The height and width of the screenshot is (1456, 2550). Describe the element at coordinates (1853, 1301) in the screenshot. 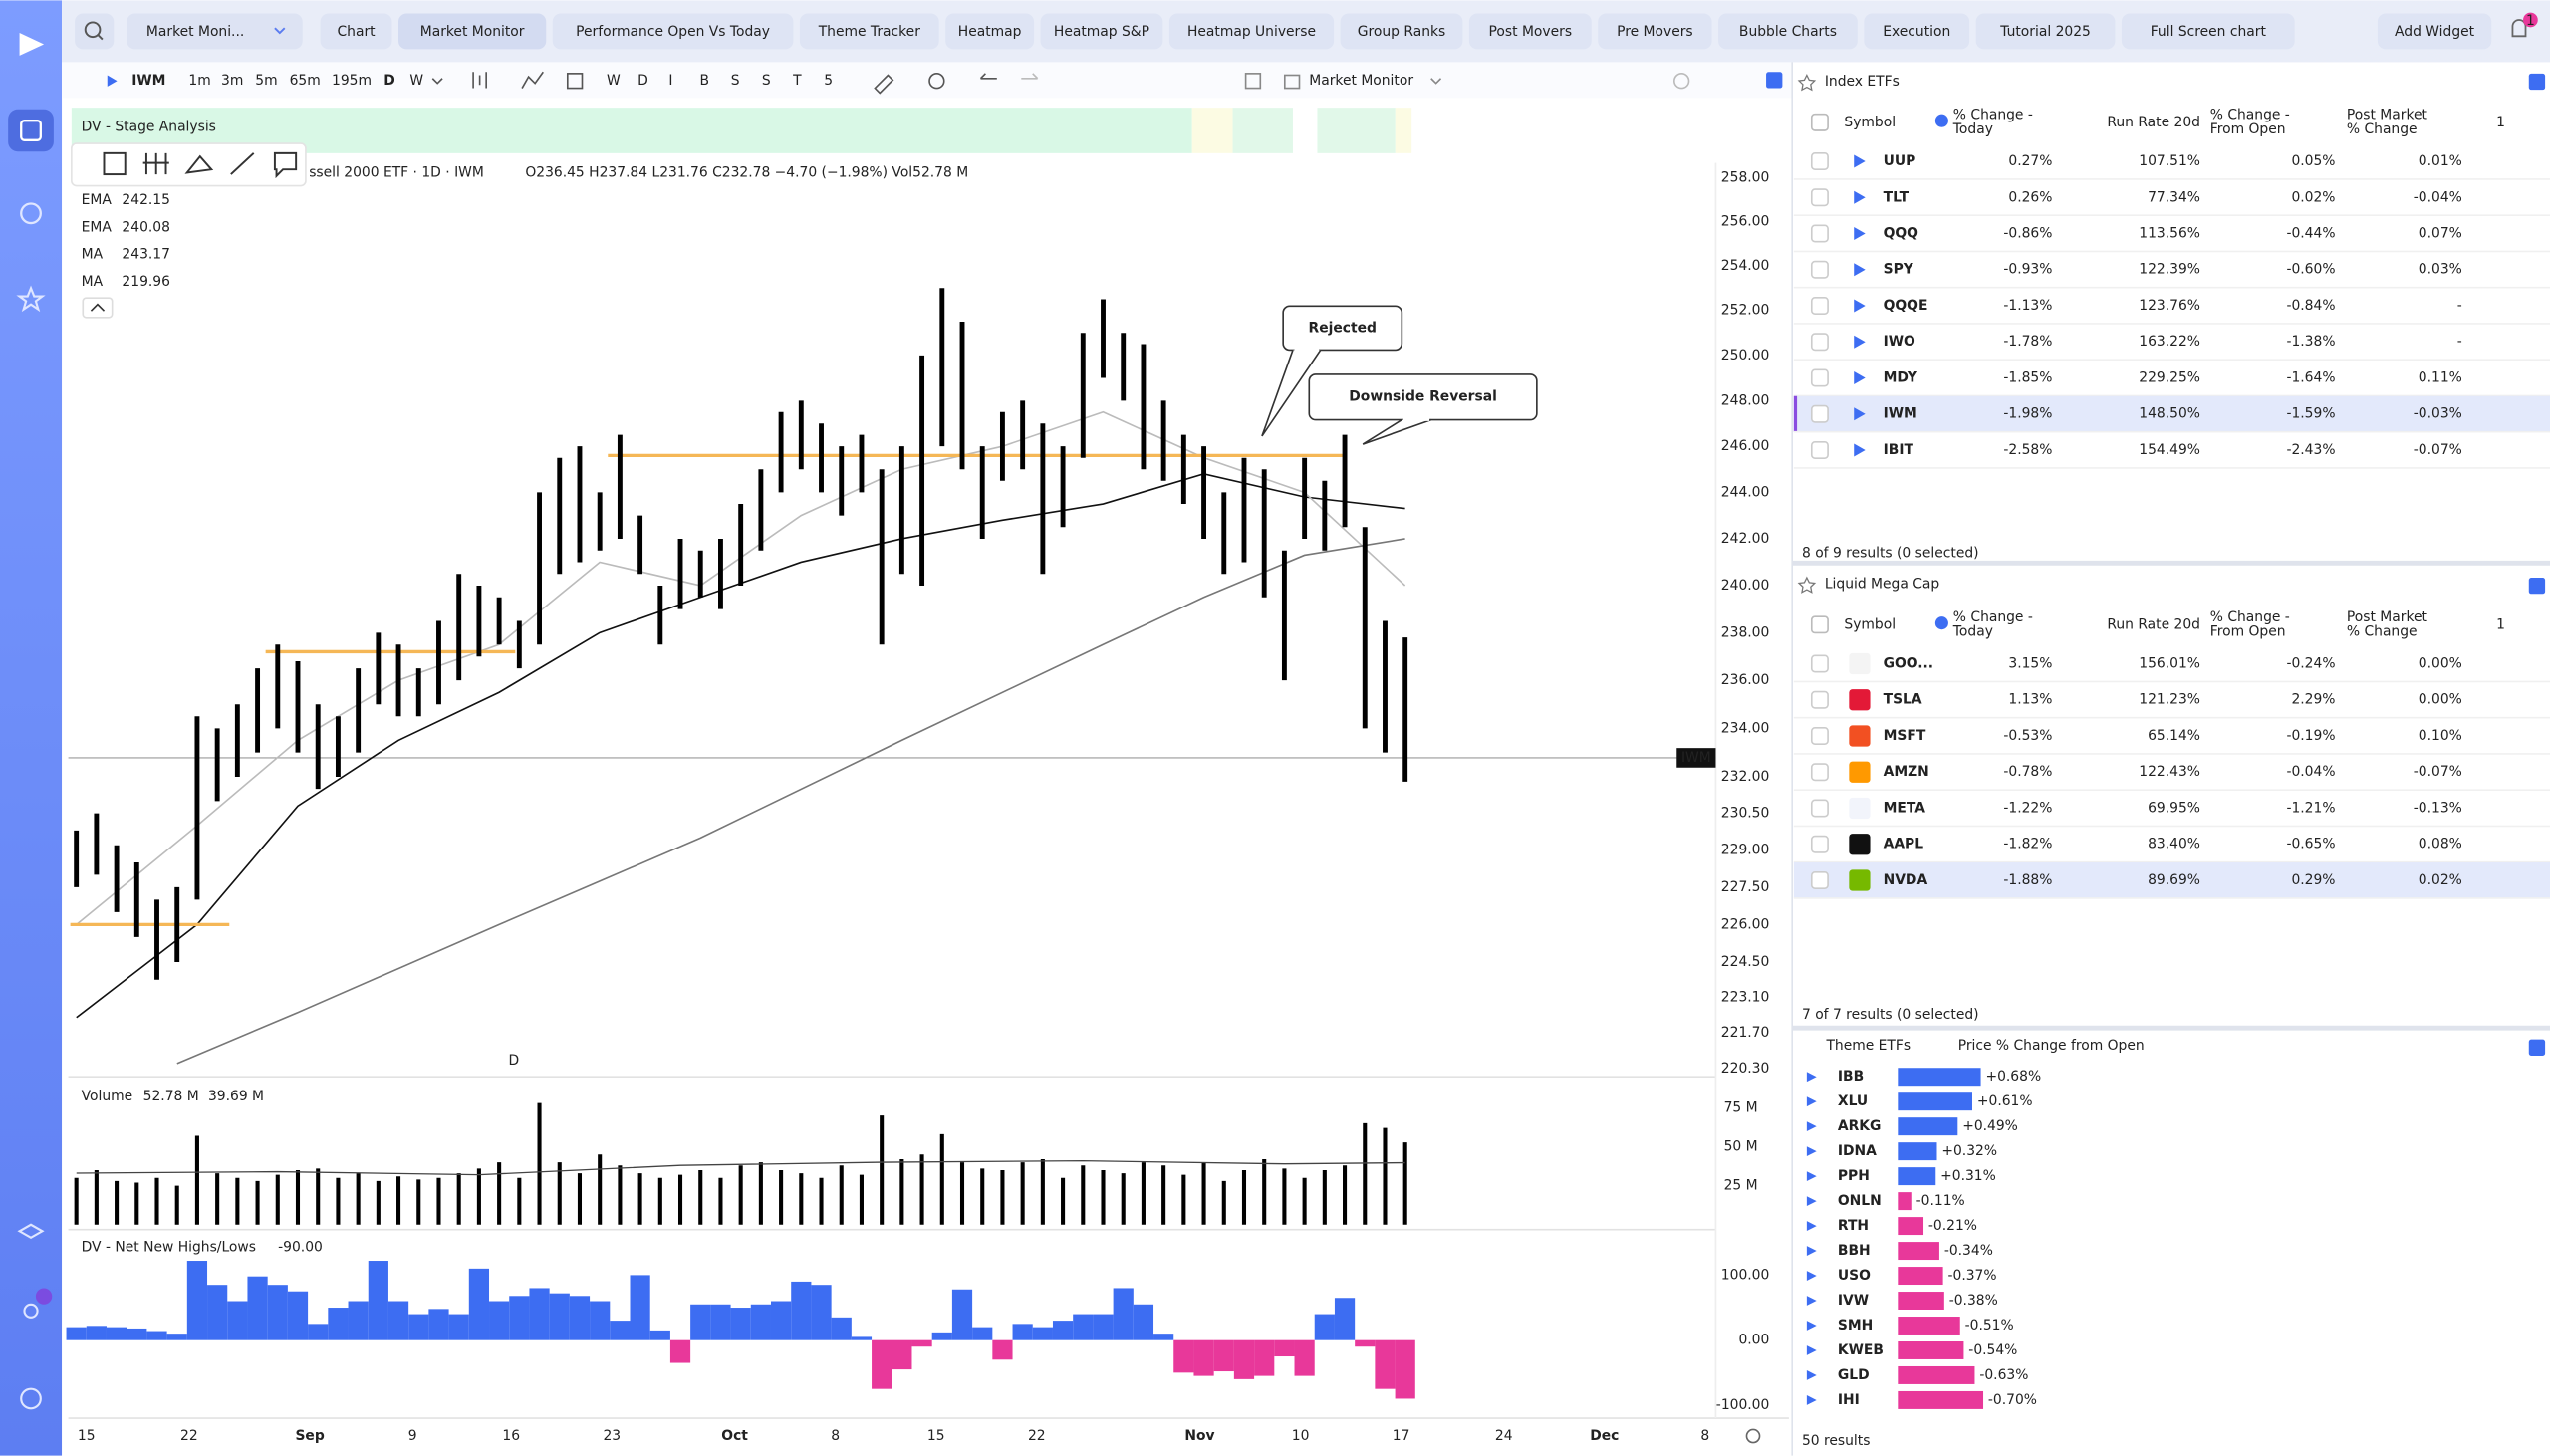

I see `theme-symbol: IVW` at that location.